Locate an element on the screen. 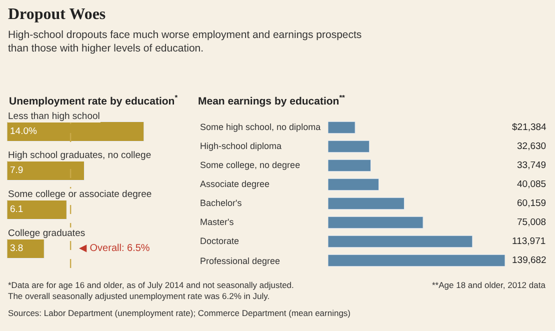 The image size is (555, 331). data-label: 40,085 is located at coordinates (531, 184).